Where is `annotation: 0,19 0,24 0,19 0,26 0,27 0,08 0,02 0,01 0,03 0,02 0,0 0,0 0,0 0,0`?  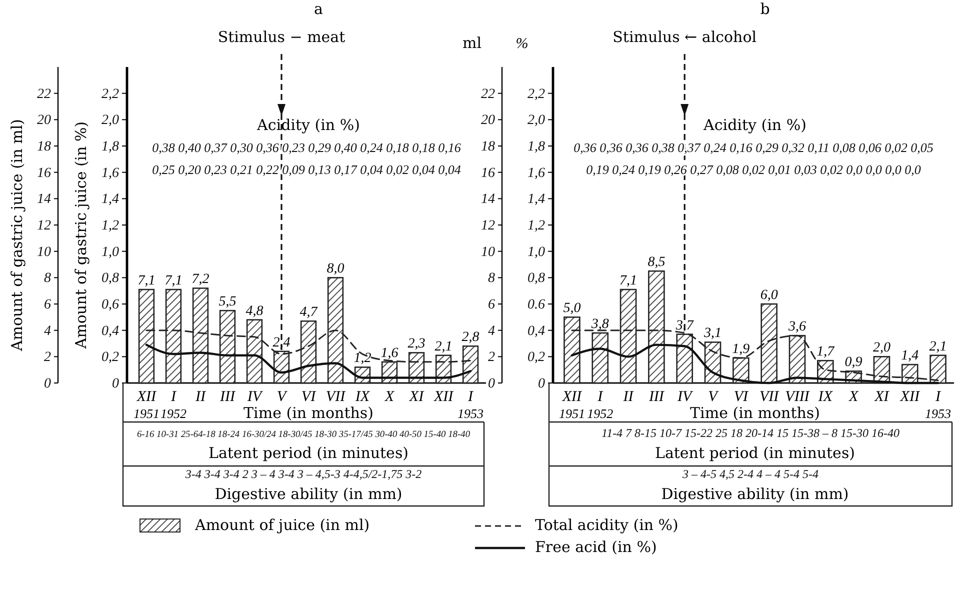
annotation: 0,19 0,24 0,19 0,26 0,27 0,08 0,02 0,01 0,03 0,02 0,0 0,0 0,0 0,0 is located at coordinates (754, 169).